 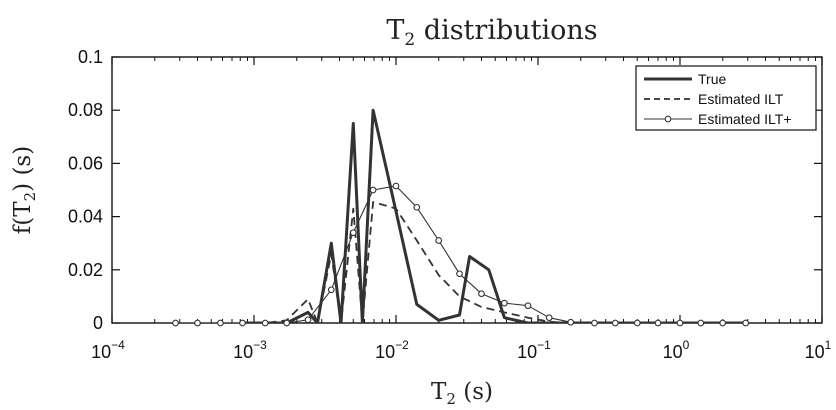 What do you see at coordinates (85, 270) in the screenshot?
I see `y-tick-label: 0.02` at bounding box center [85, 270].